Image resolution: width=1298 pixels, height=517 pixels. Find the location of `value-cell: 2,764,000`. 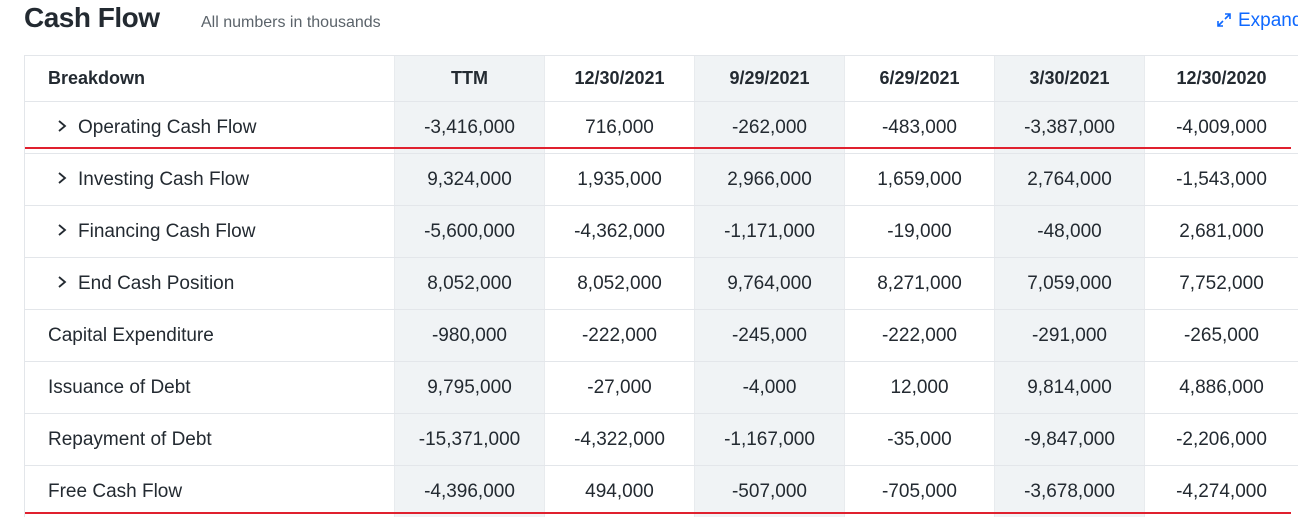

value-cell: 2,764,000 is located at coordinates (1070, 179).